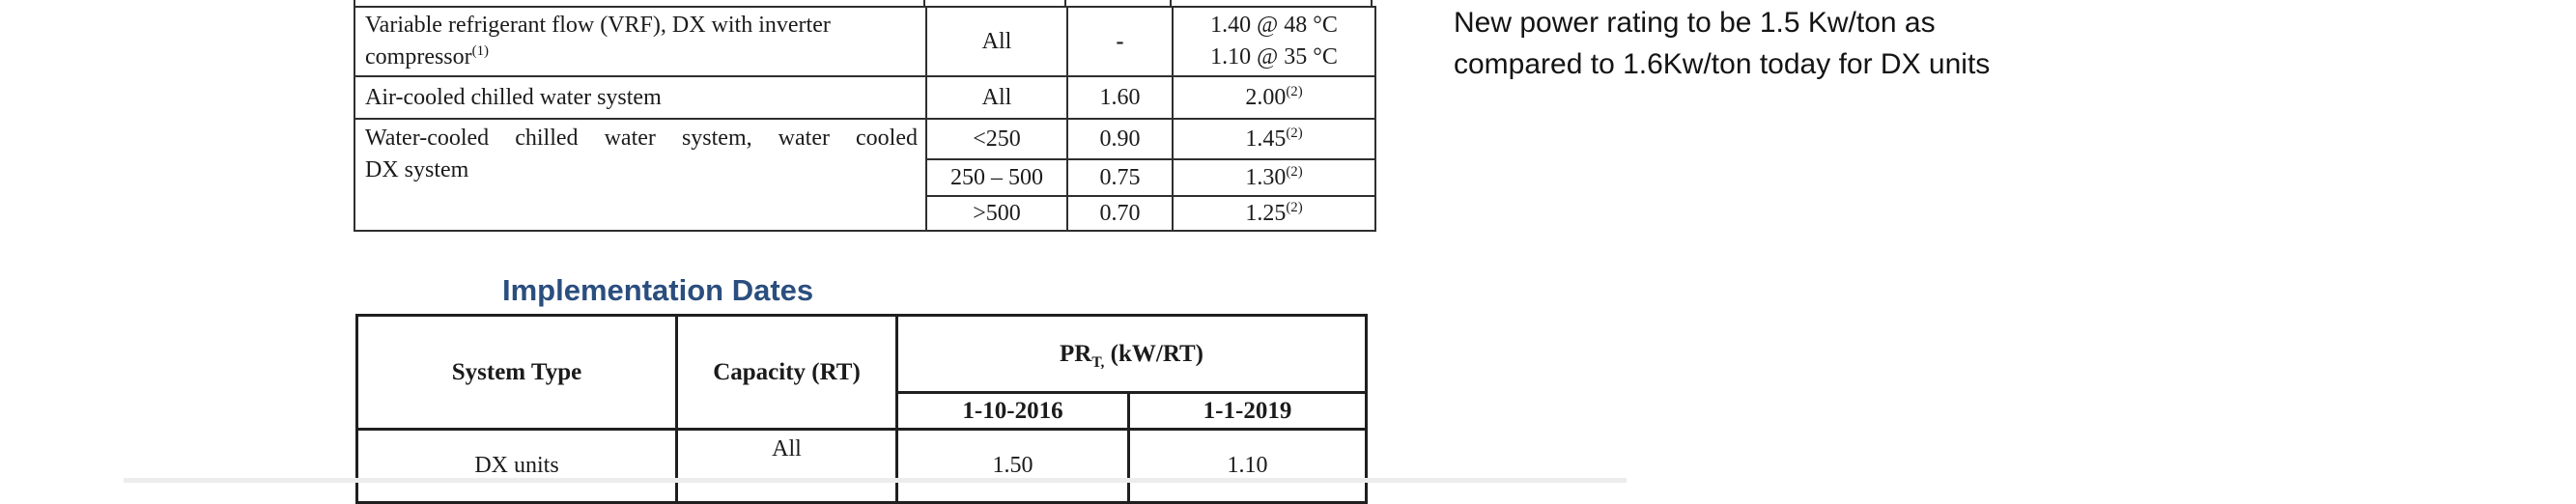 This screenshot has width=2576, height=504. I want to click on table1-top-stub-col4, so click(1171, 4).